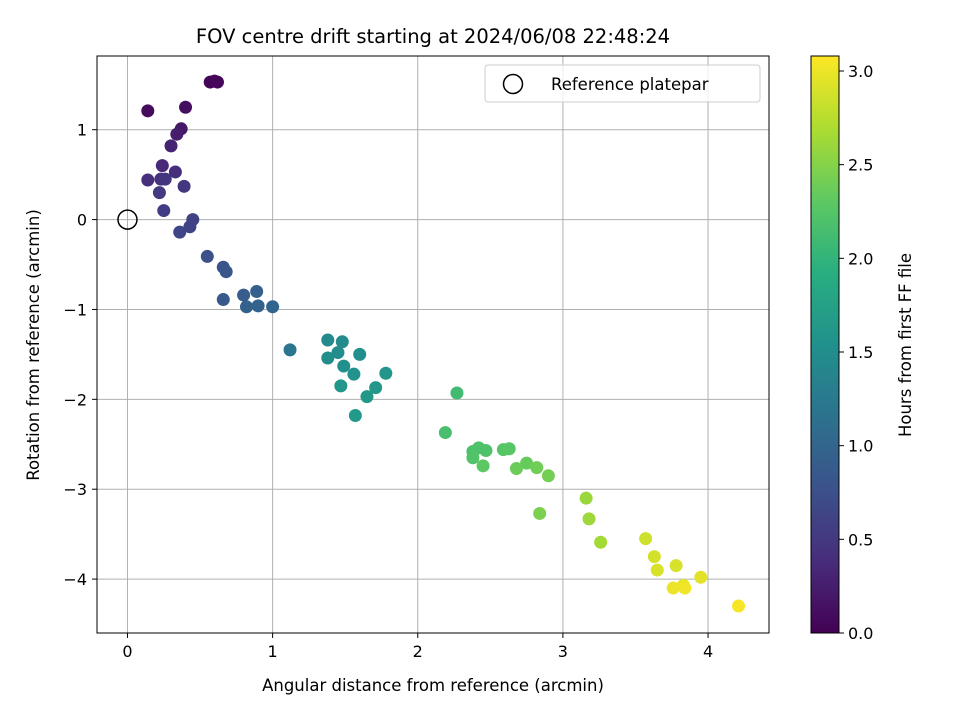  Describe the element at coordinates (75, 309) in the screenshot. I see `y-tick-label: −1` at that location.